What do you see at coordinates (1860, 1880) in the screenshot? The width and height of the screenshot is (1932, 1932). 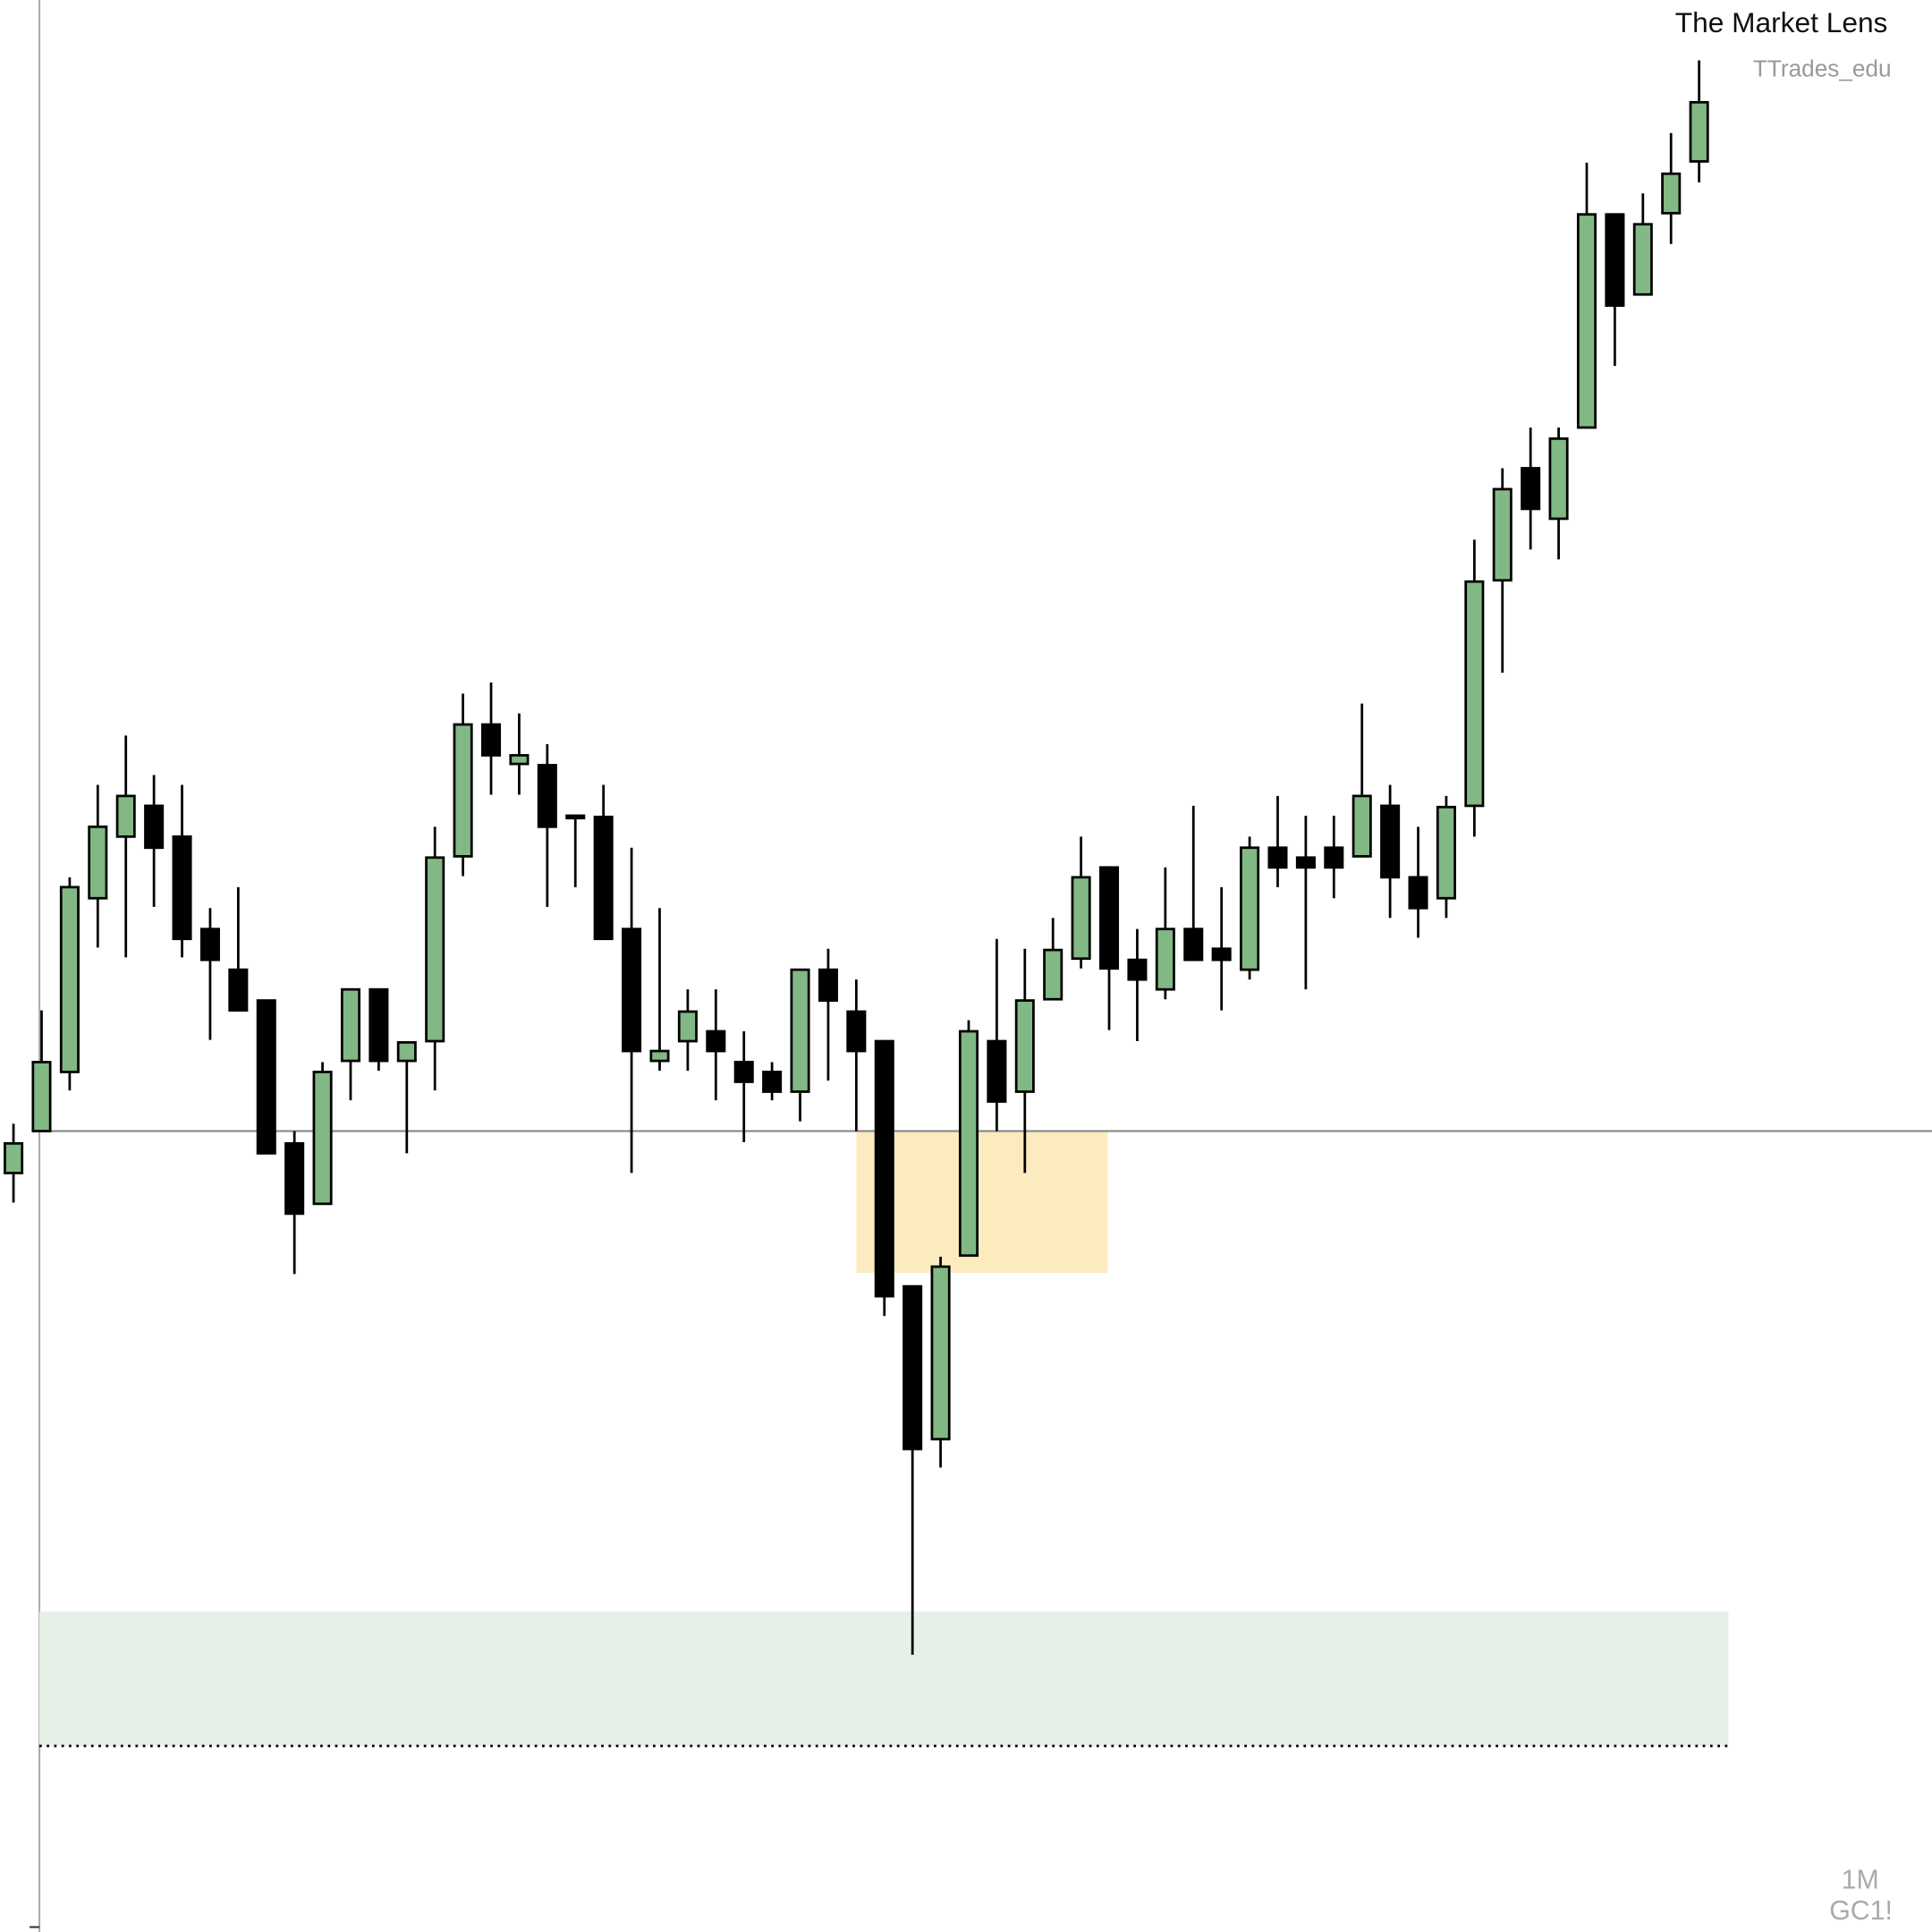 I see `interval-label: 1M` at bounding box center [1860, 1880].